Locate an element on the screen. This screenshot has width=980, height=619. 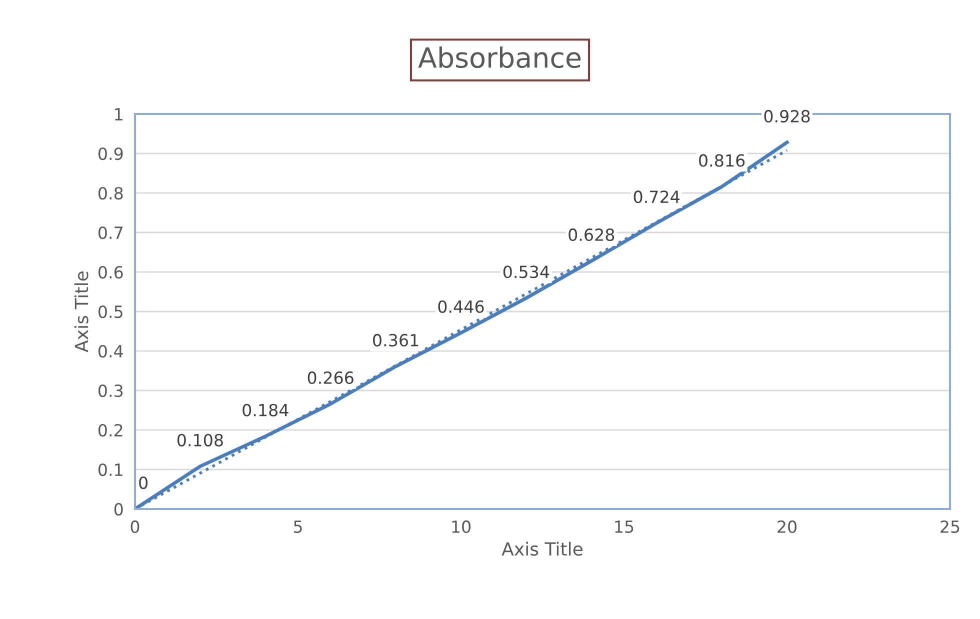
y-axis-title: Axis Title is located at coordinates (81, 312).